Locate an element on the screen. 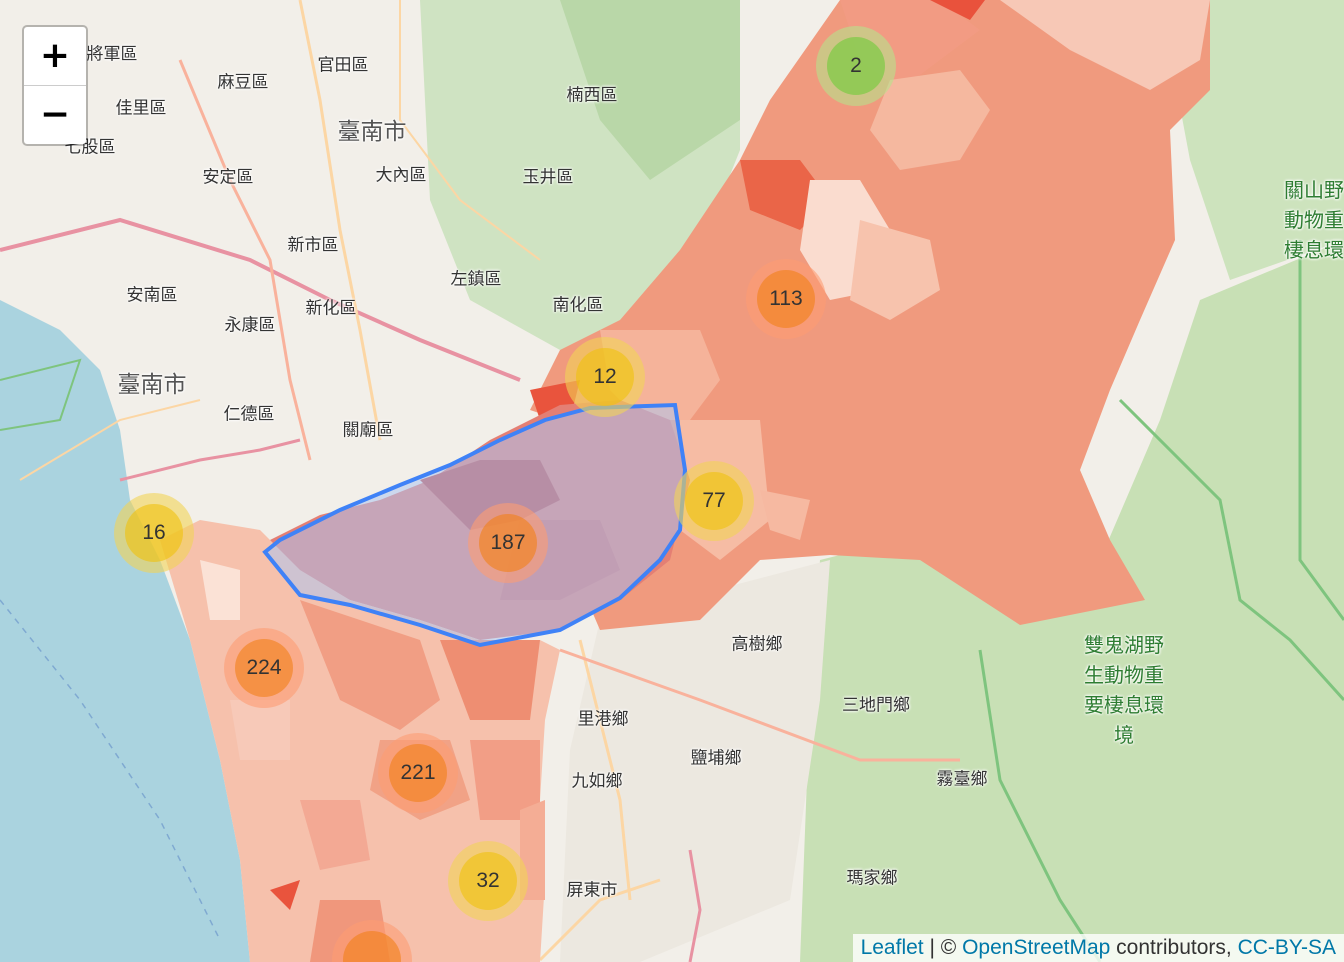  license-link: CC-BY-SA is located at coordinates (1286, 947).